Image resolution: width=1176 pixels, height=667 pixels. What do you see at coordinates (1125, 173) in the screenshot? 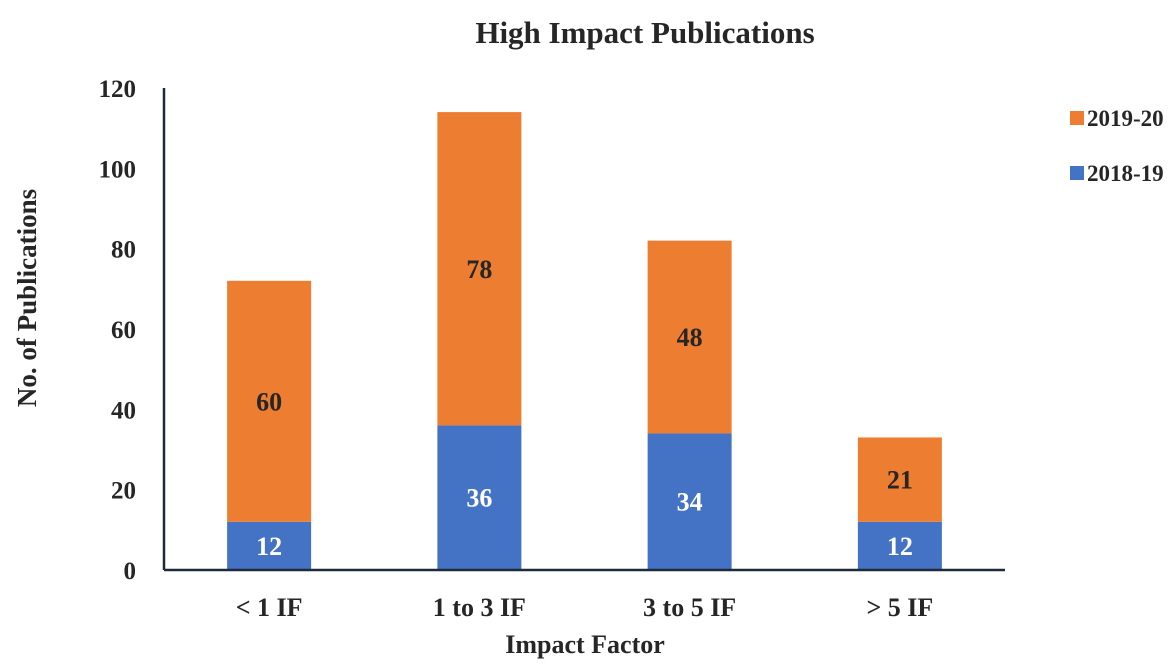
I see `legend-label: 2018-19` at bounding box center [1125, 173].